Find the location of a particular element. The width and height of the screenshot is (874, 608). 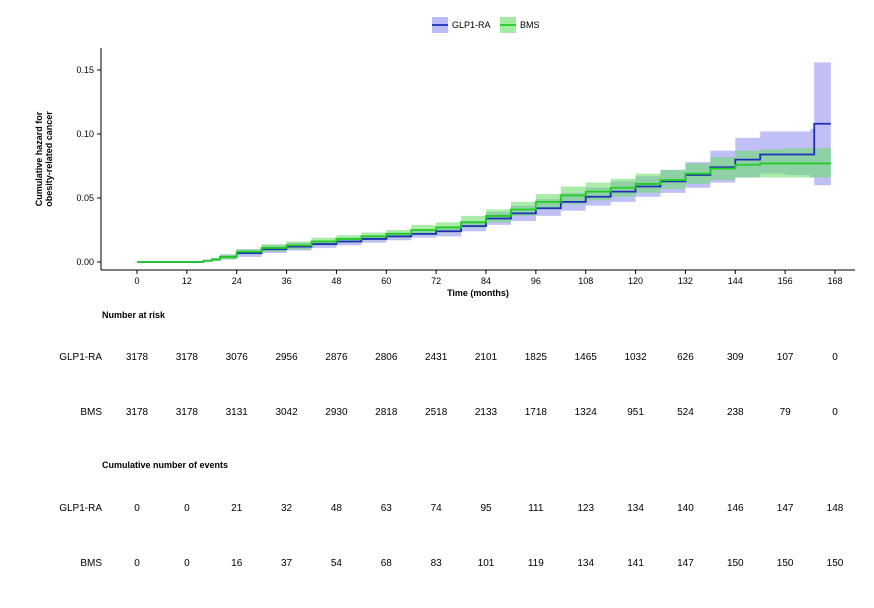

x-tick-label-120: 120 is located at coordinates (635, 281).